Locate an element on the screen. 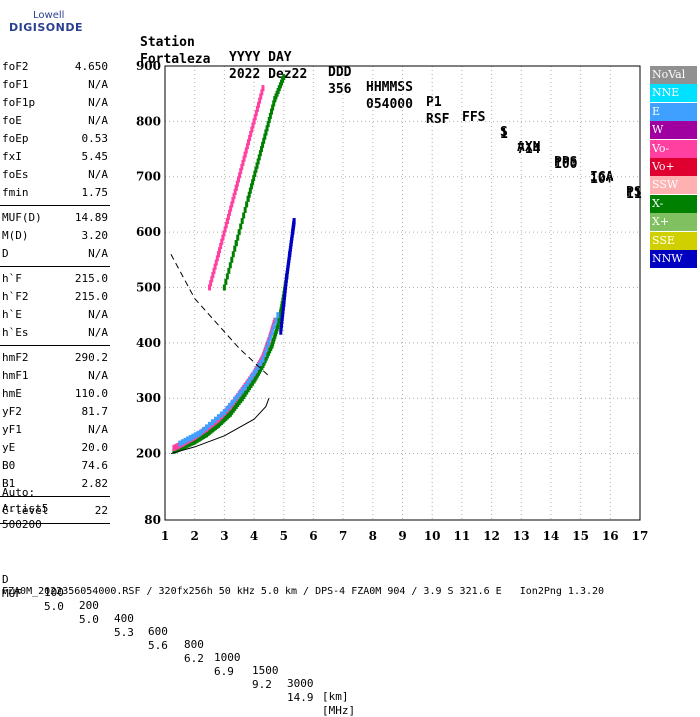 The height and width of the screenshot is (717, 700). x-tick-label: 1 is located at coordinates (165, 536).